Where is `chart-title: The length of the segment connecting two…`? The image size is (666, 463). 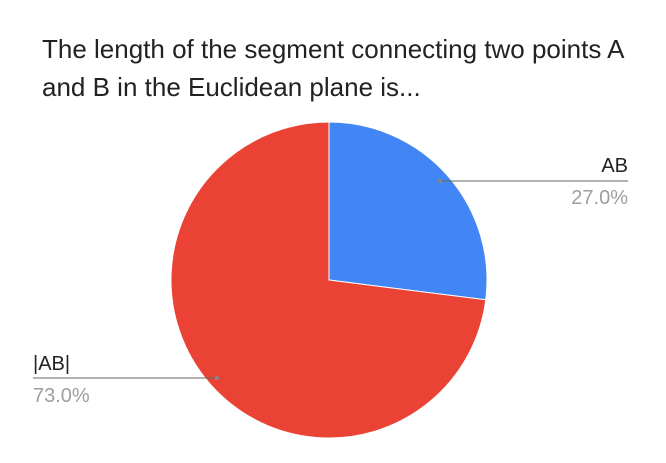
chart-title: The length of the segment connecting two… is located at coordinates (333, 68).